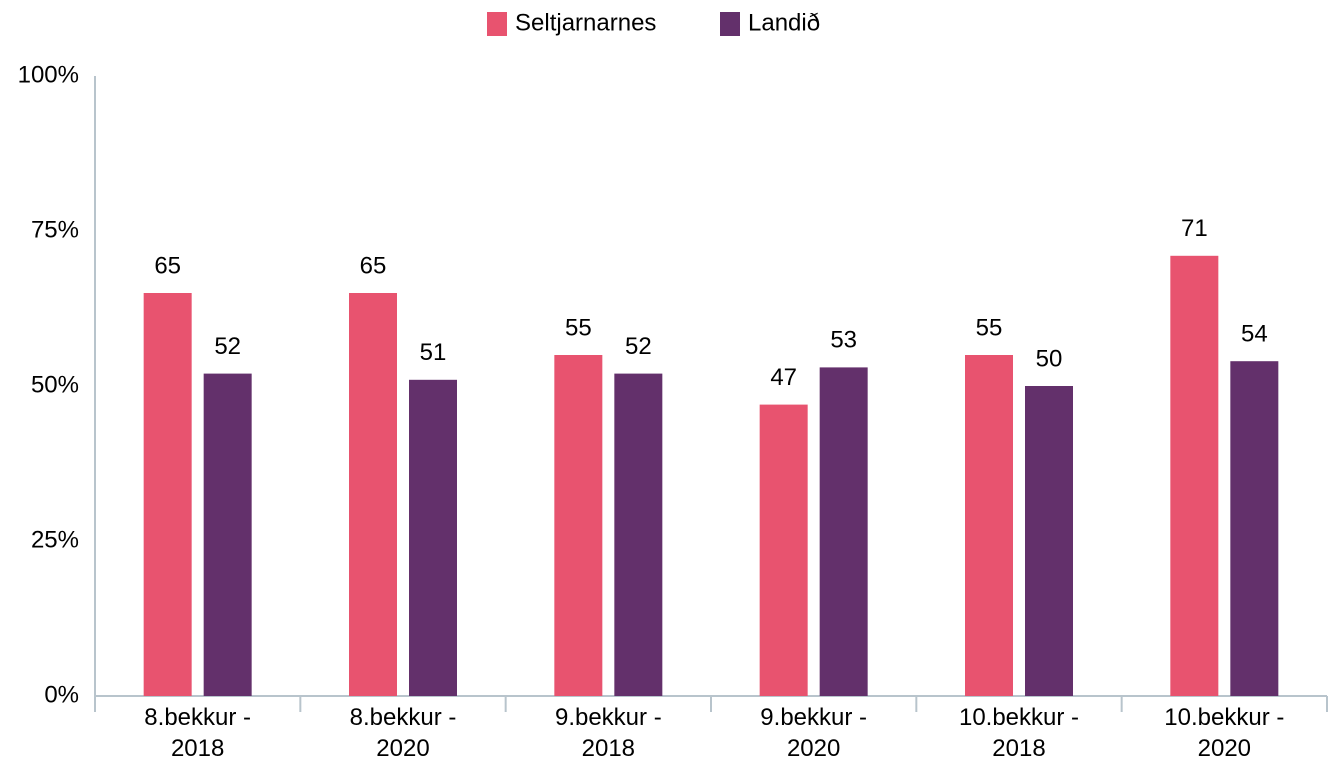 The image size is (1337, 764). Describe the element at coordinates (55, 229) in the screenshot. I see `y-tick-label: 75%` at that location.